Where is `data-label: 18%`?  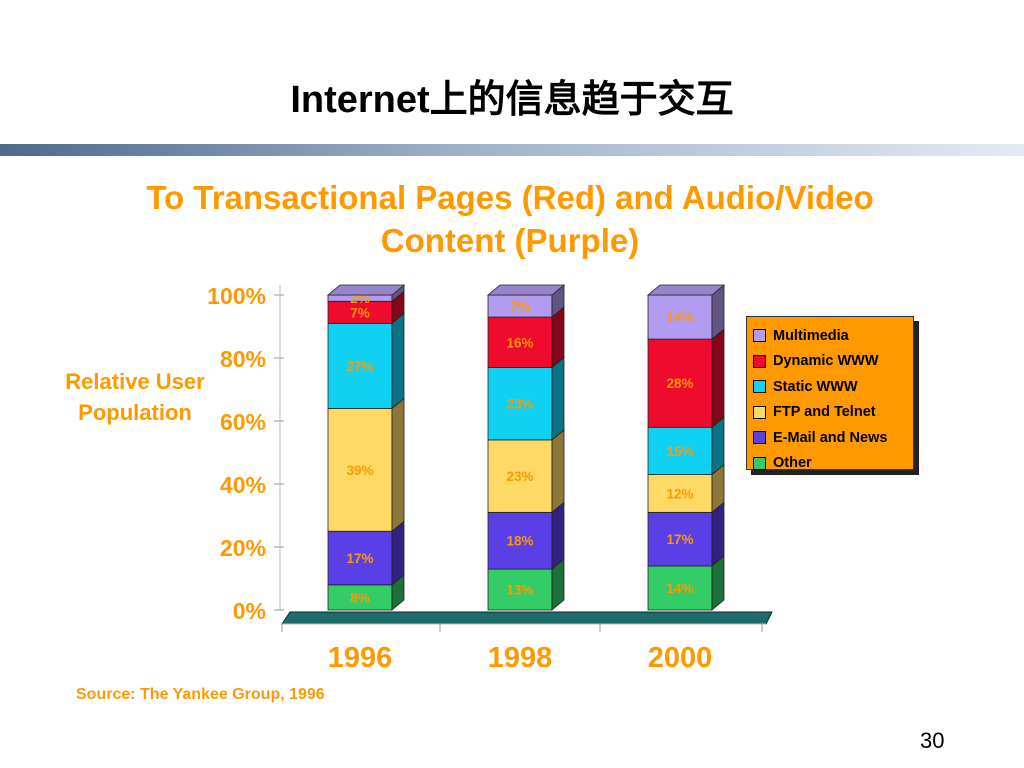
data-label: 18% is located at coordinates (519, 541).